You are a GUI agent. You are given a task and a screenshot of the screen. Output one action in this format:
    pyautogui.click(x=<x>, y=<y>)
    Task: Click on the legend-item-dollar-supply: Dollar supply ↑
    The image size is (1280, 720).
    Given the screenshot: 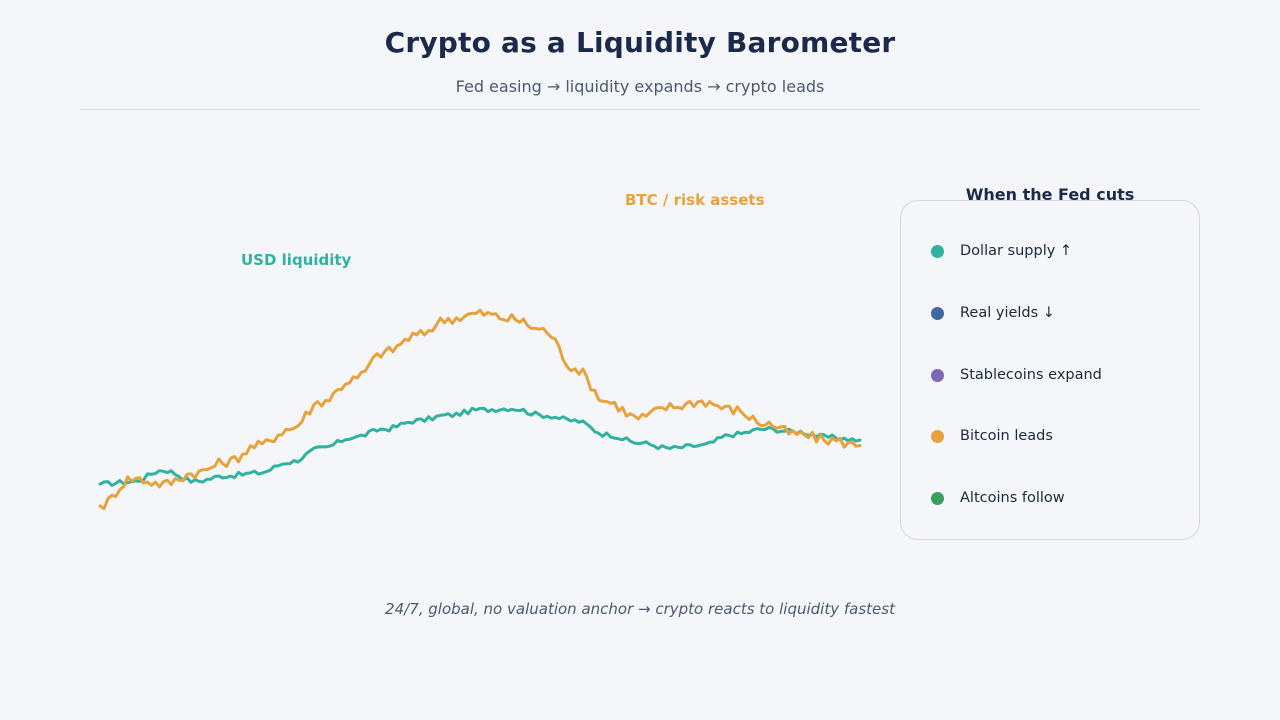 What is the action you would take?
    pyautogui.click(x=1001, y=251)
    